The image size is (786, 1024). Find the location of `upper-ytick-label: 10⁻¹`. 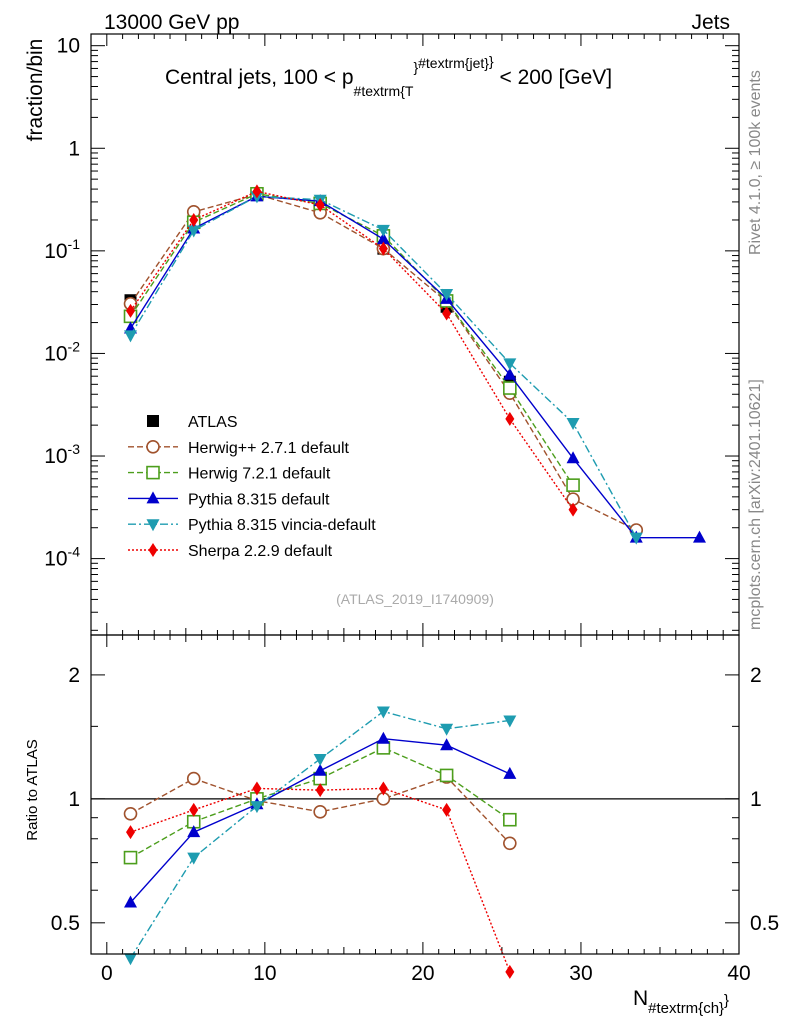

upper-ytick-label: 10⁻¹ is located at coordinates (62, 249).